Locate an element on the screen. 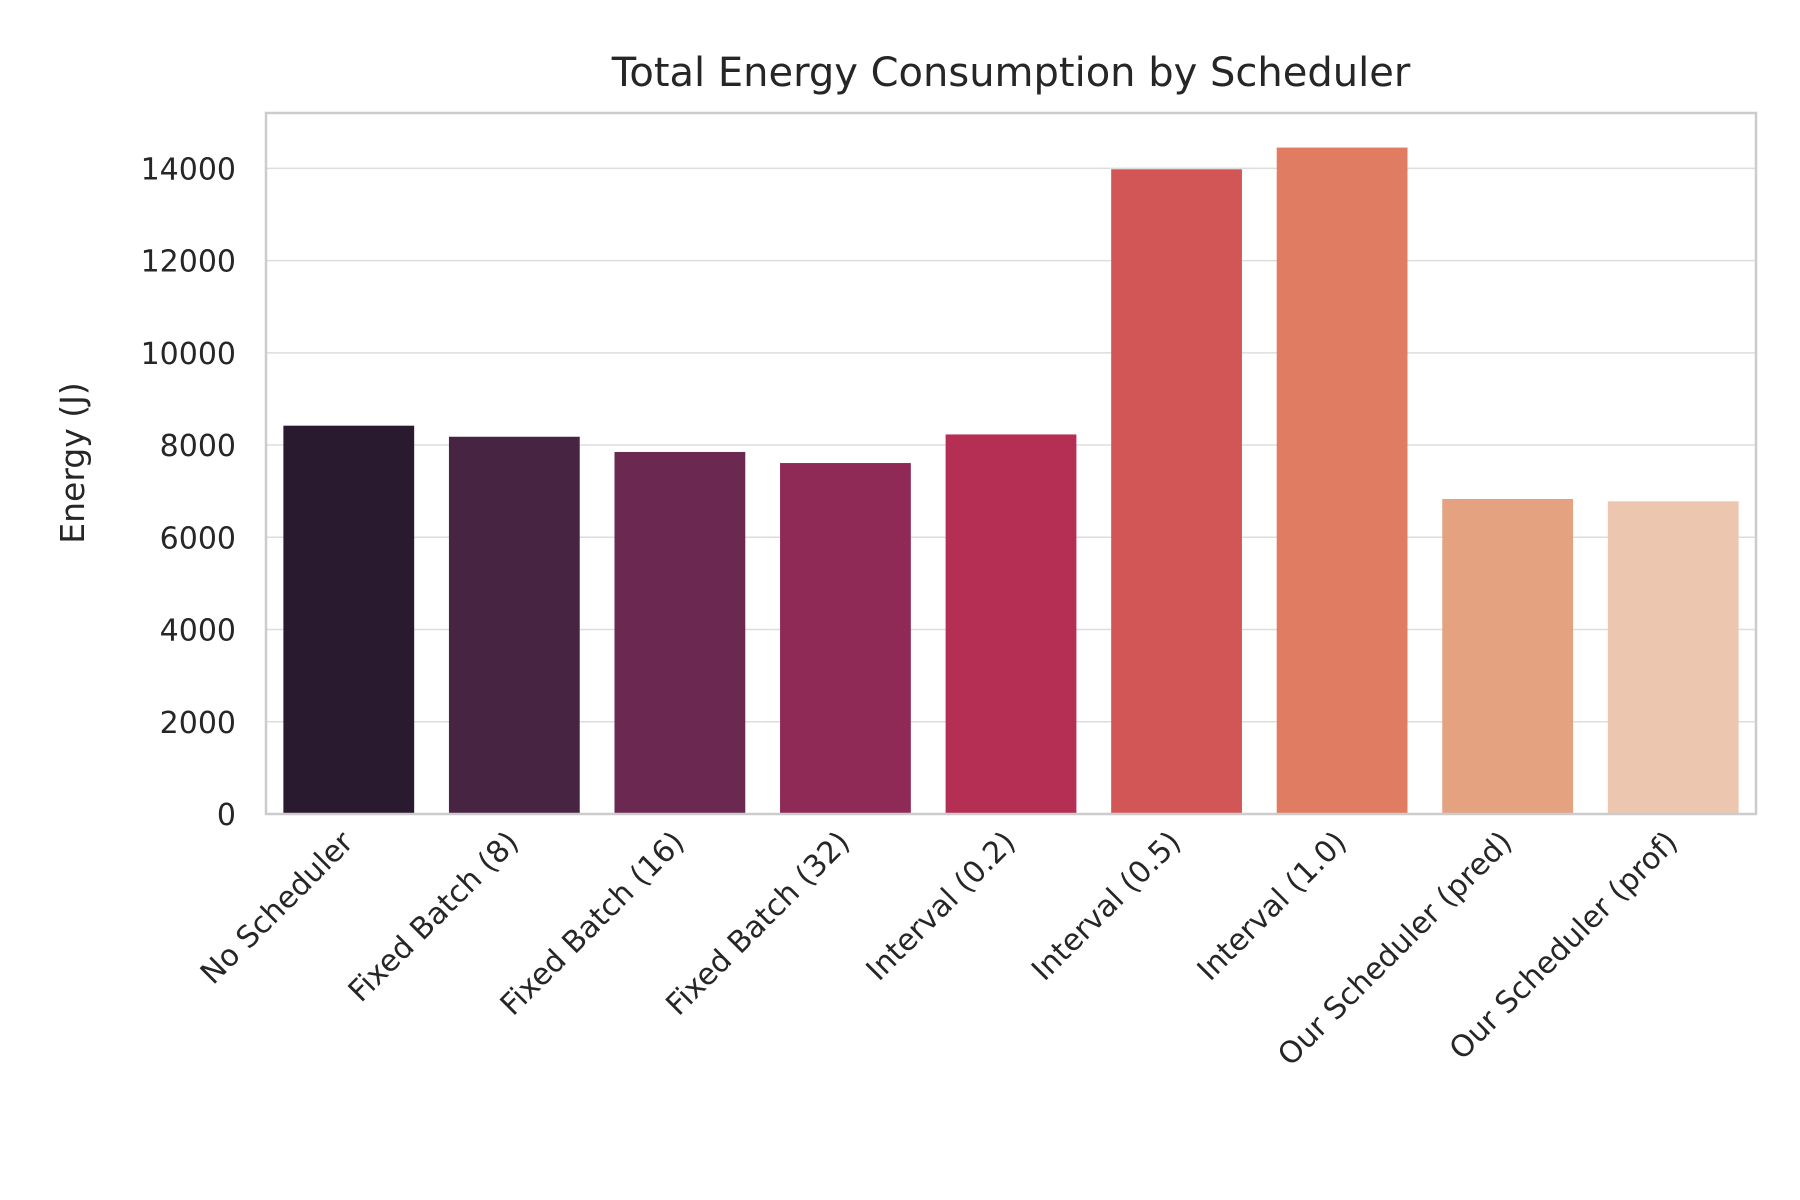 This screenshot has height=1200, width=1800. y-tick-label: 4000 is located at coordinates (198, 631).